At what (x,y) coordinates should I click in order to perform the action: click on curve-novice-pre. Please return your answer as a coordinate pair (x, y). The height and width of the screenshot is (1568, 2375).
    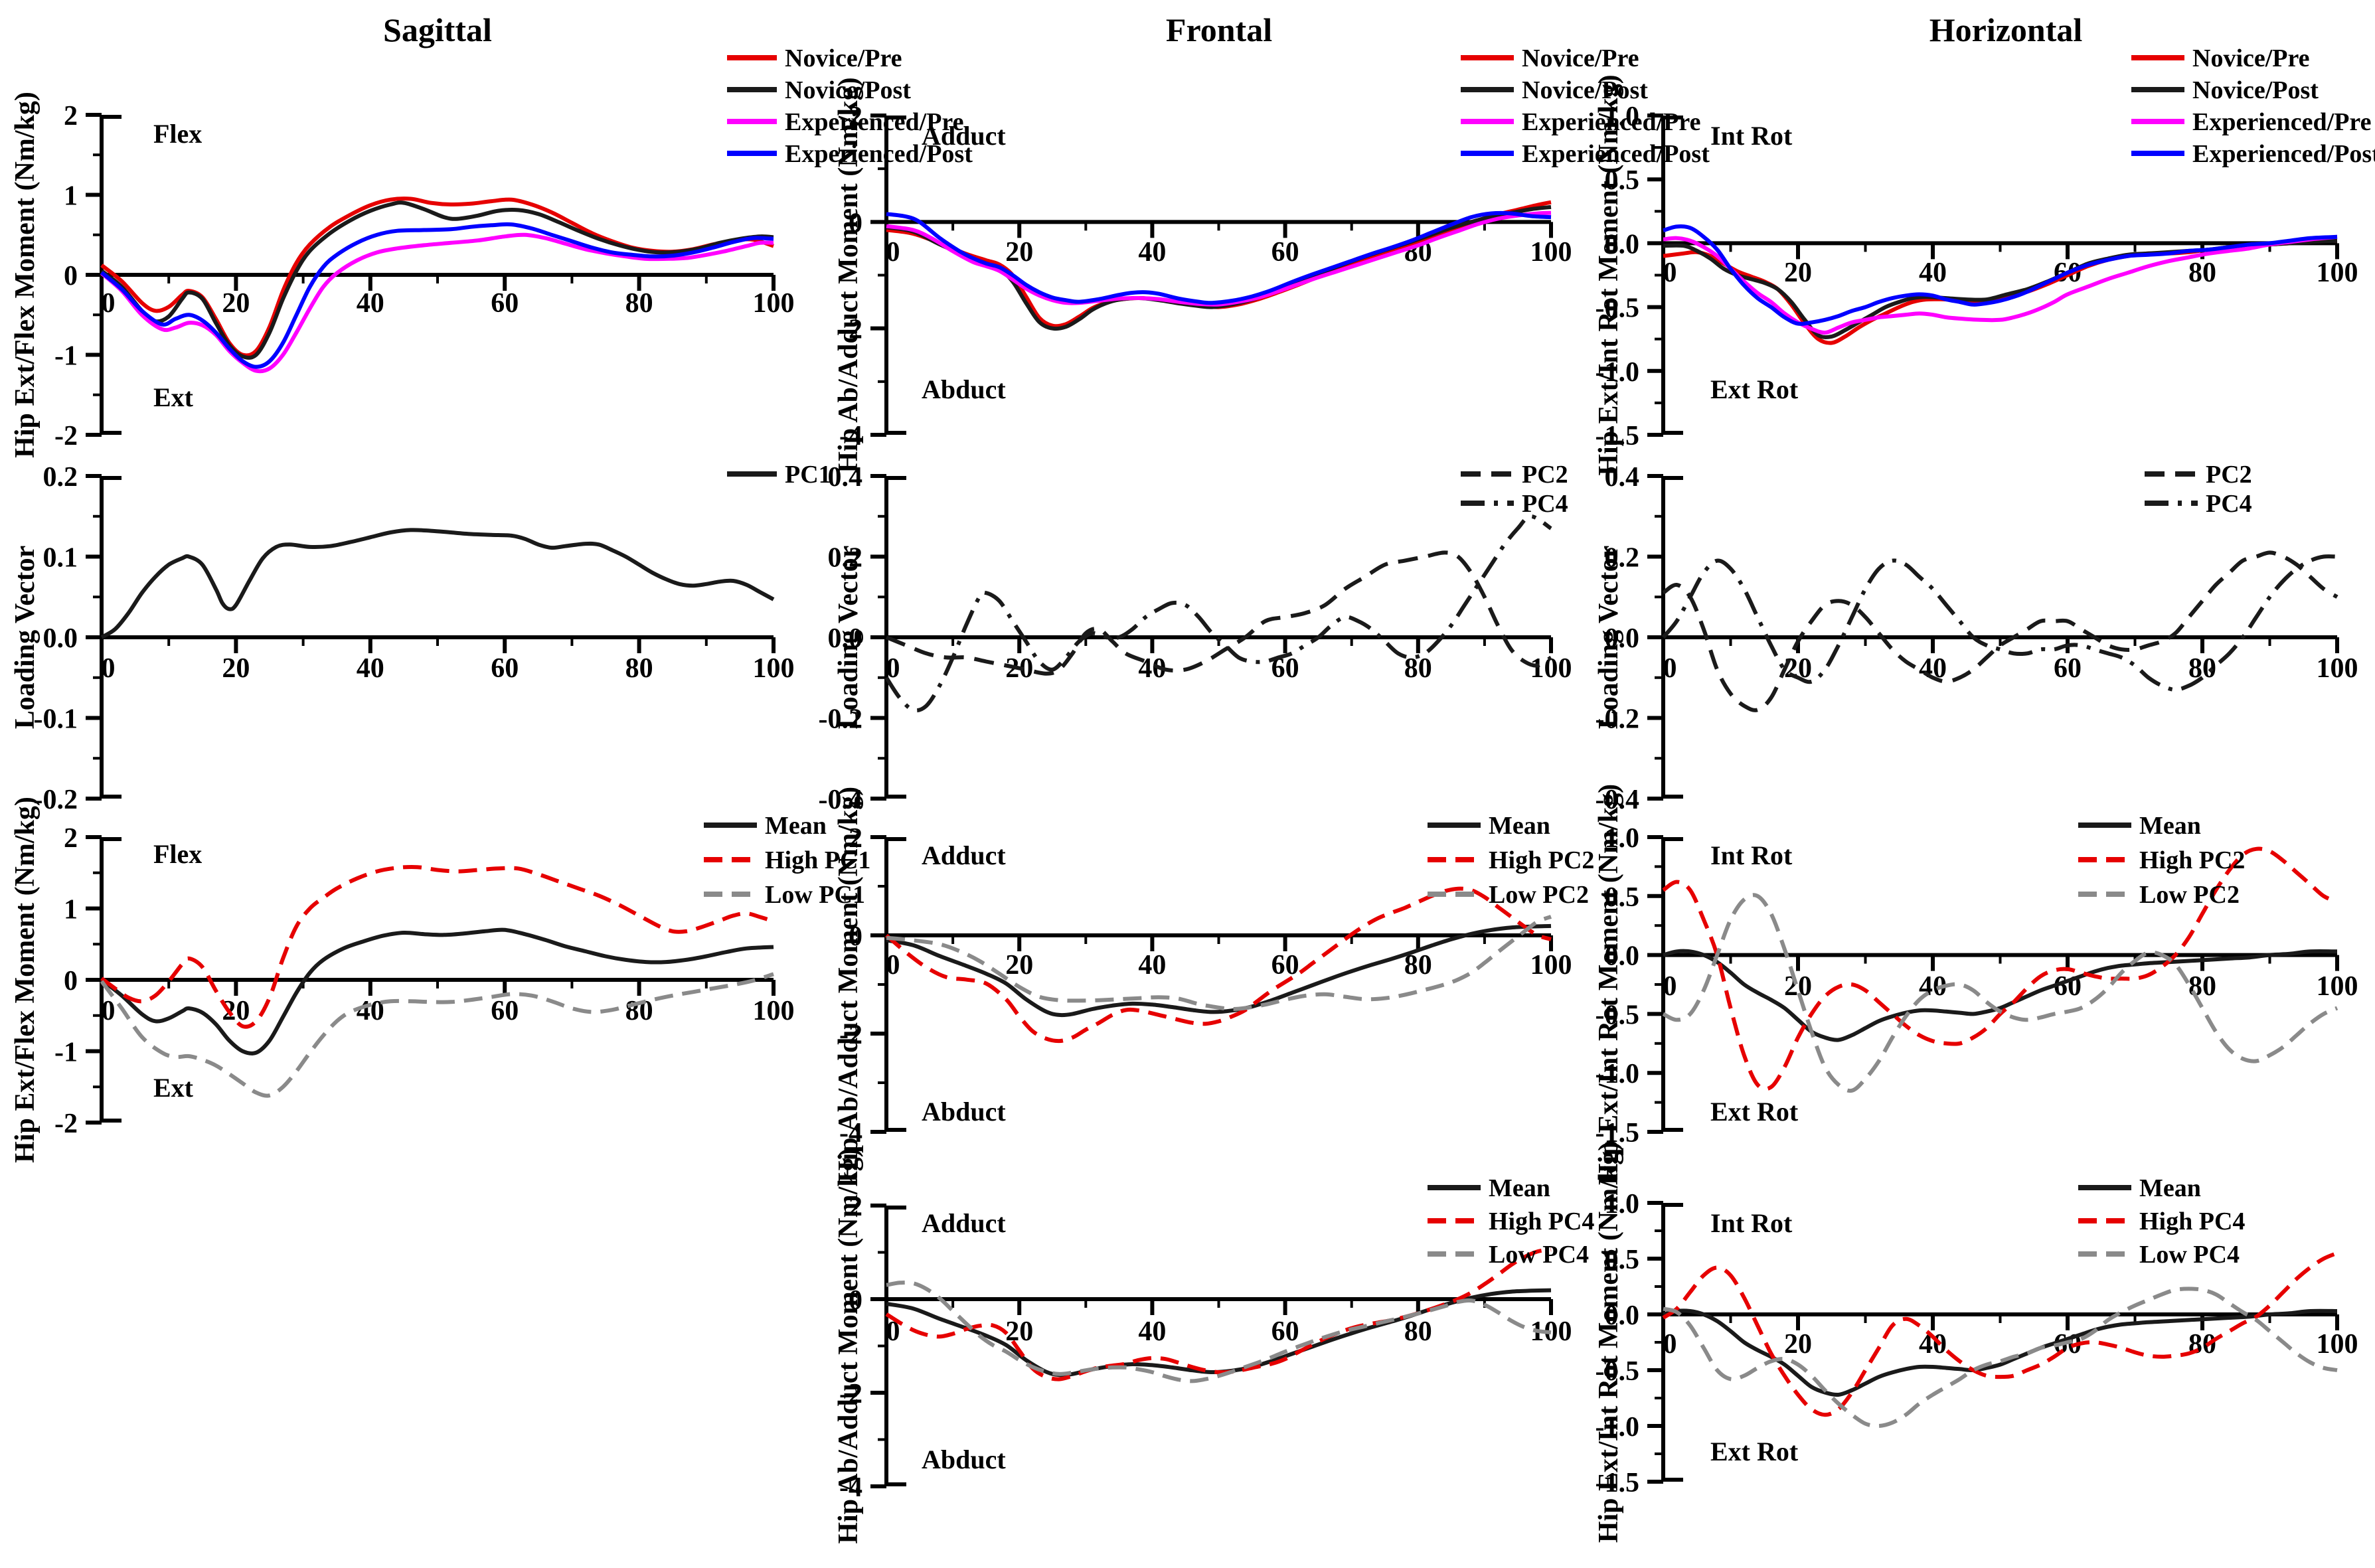
    Looking at the image, I should click on (2001, 292).